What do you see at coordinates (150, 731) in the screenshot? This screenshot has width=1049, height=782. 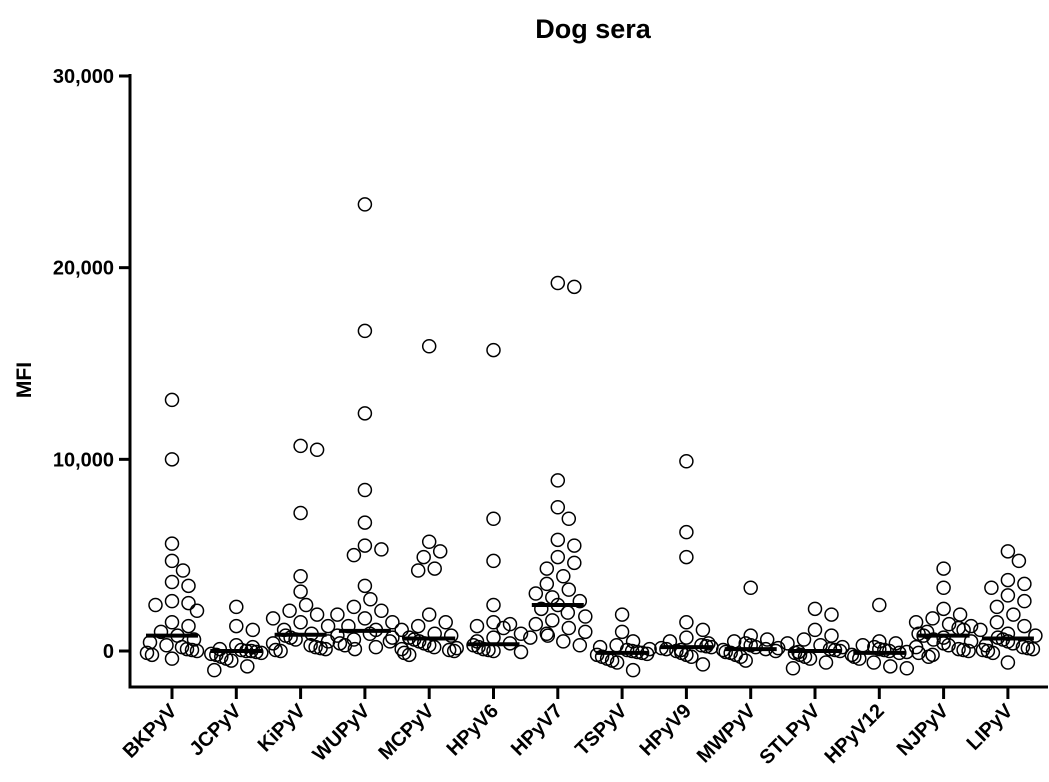 I see `x-tick-label: BKPyV` at bounding box center [150, 731].